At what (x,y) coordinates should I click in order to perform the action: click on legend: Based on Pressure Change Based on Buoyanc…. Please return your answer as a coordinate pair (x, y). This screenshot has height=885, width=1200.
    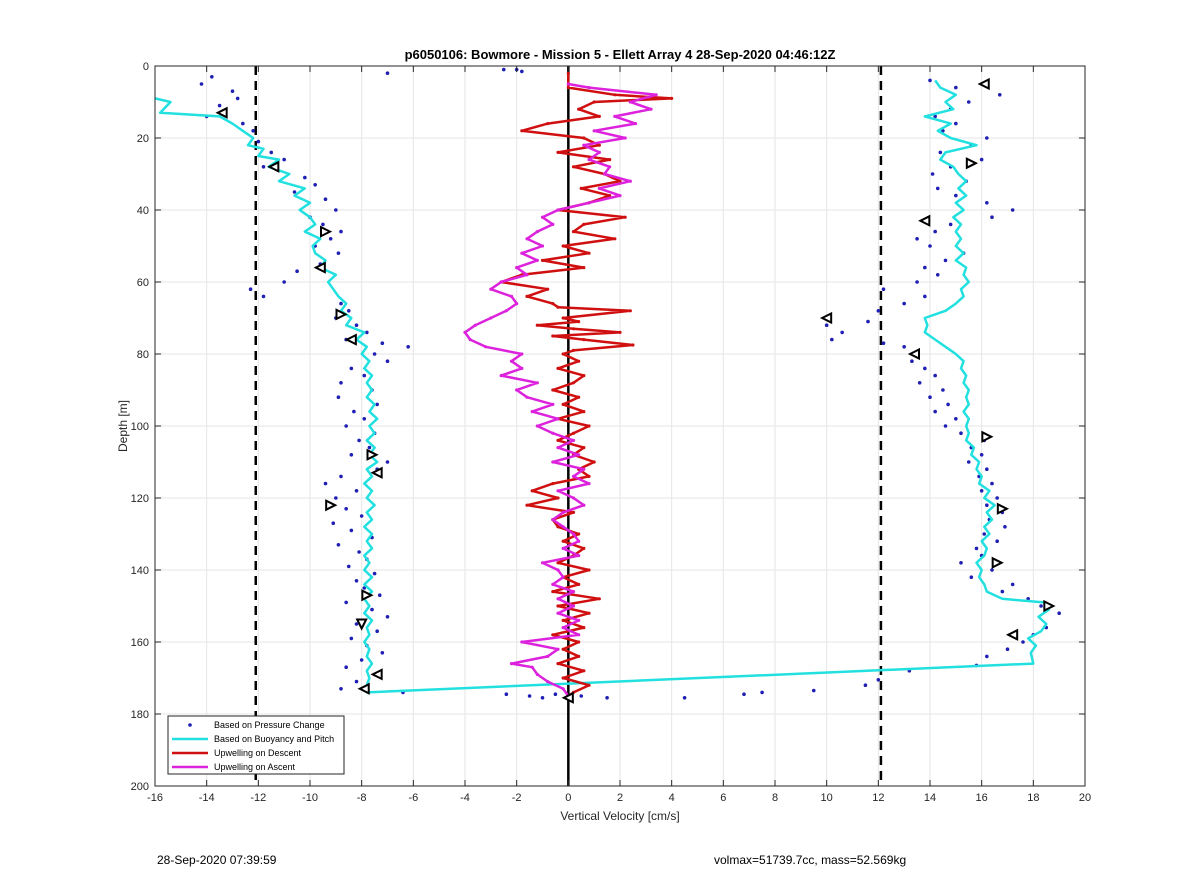
    Looking at the image, I should click on (256, 745).